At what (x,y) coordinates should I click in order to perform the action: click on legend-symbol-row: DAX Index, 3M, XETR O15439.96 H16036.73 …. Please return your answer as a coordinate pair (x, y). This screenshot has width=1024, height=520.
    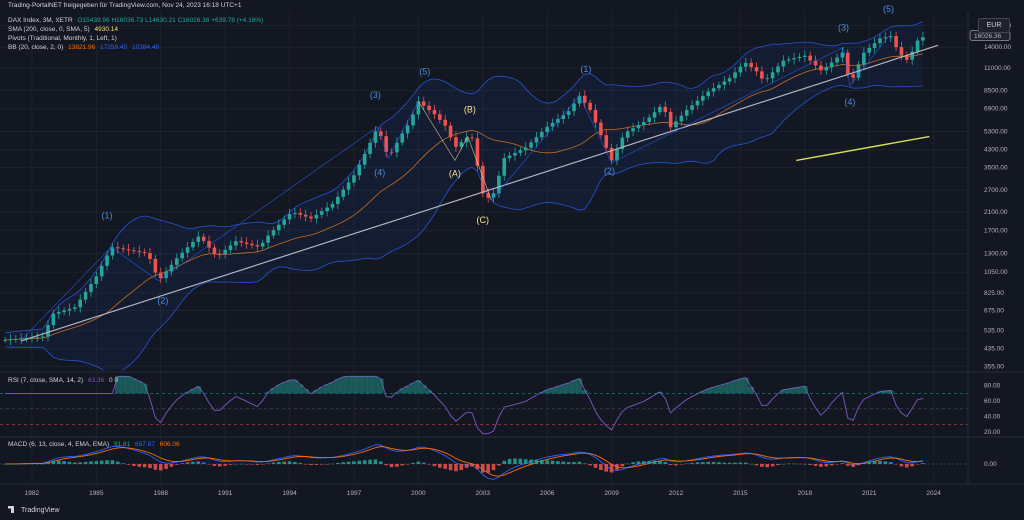
    Looking at the image, I should click on (137, 21).